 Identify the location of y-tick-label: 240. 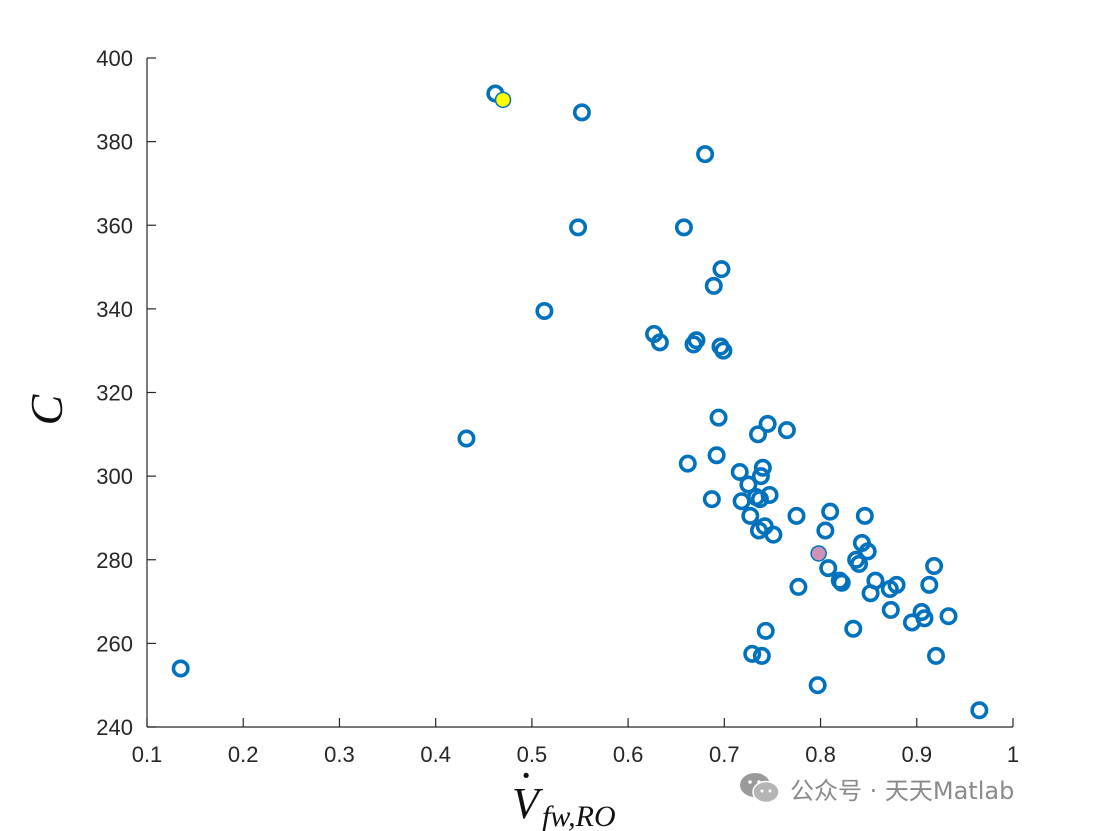
(114, 727).